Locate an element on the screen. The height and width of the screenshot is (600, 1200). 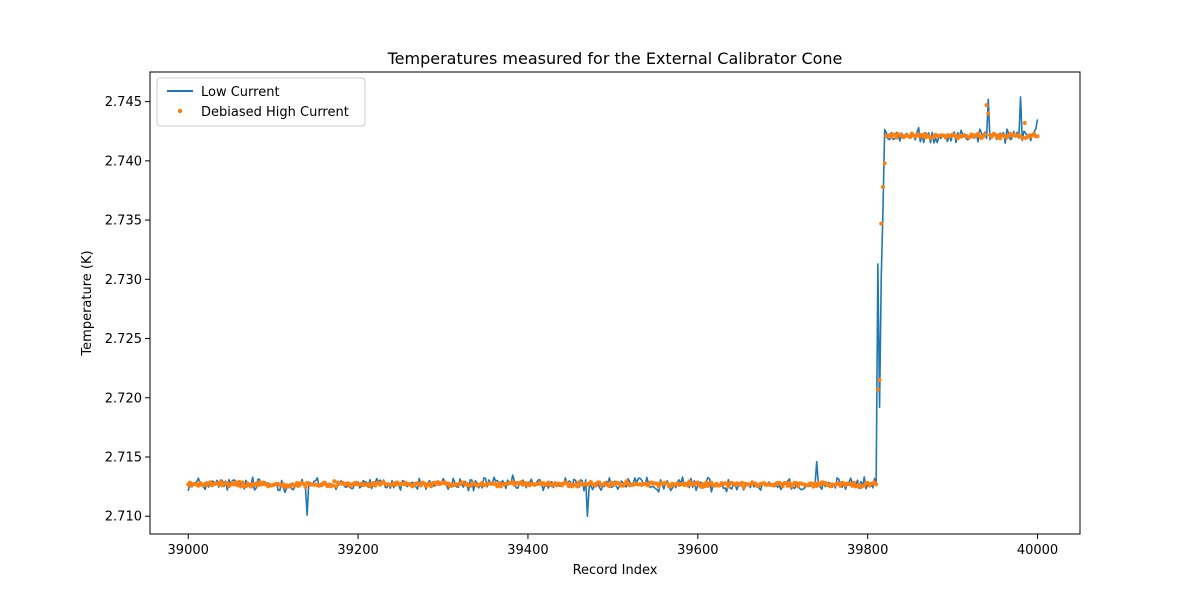
y-tick-label-2.710: 2.710 is located at coordinates (123, 517).